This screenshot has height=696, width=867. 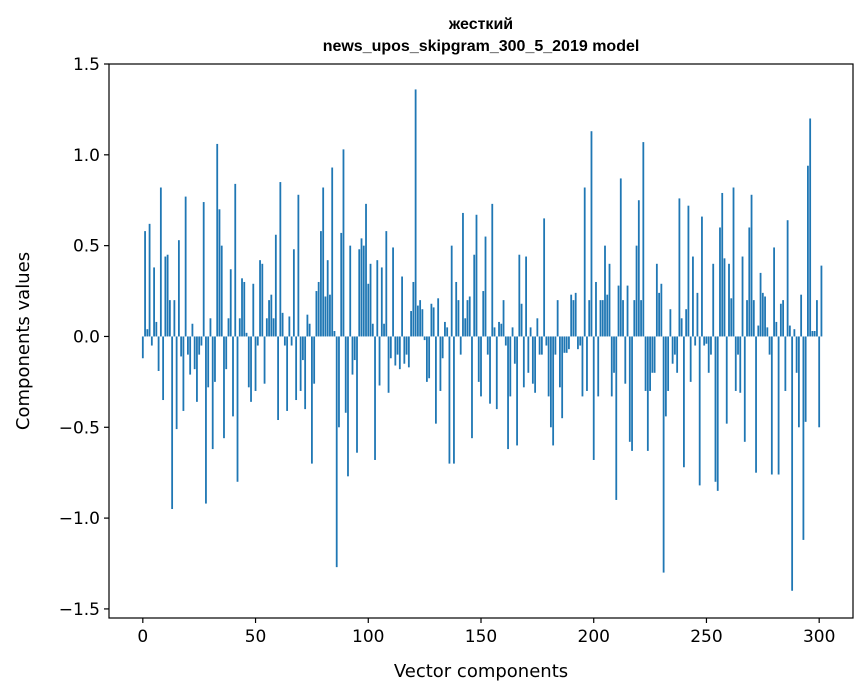 What do you see at coordinates (86, 247) in the screenshot?
I see `y-tick-label: 0.5` at bounding box center [86, 247].